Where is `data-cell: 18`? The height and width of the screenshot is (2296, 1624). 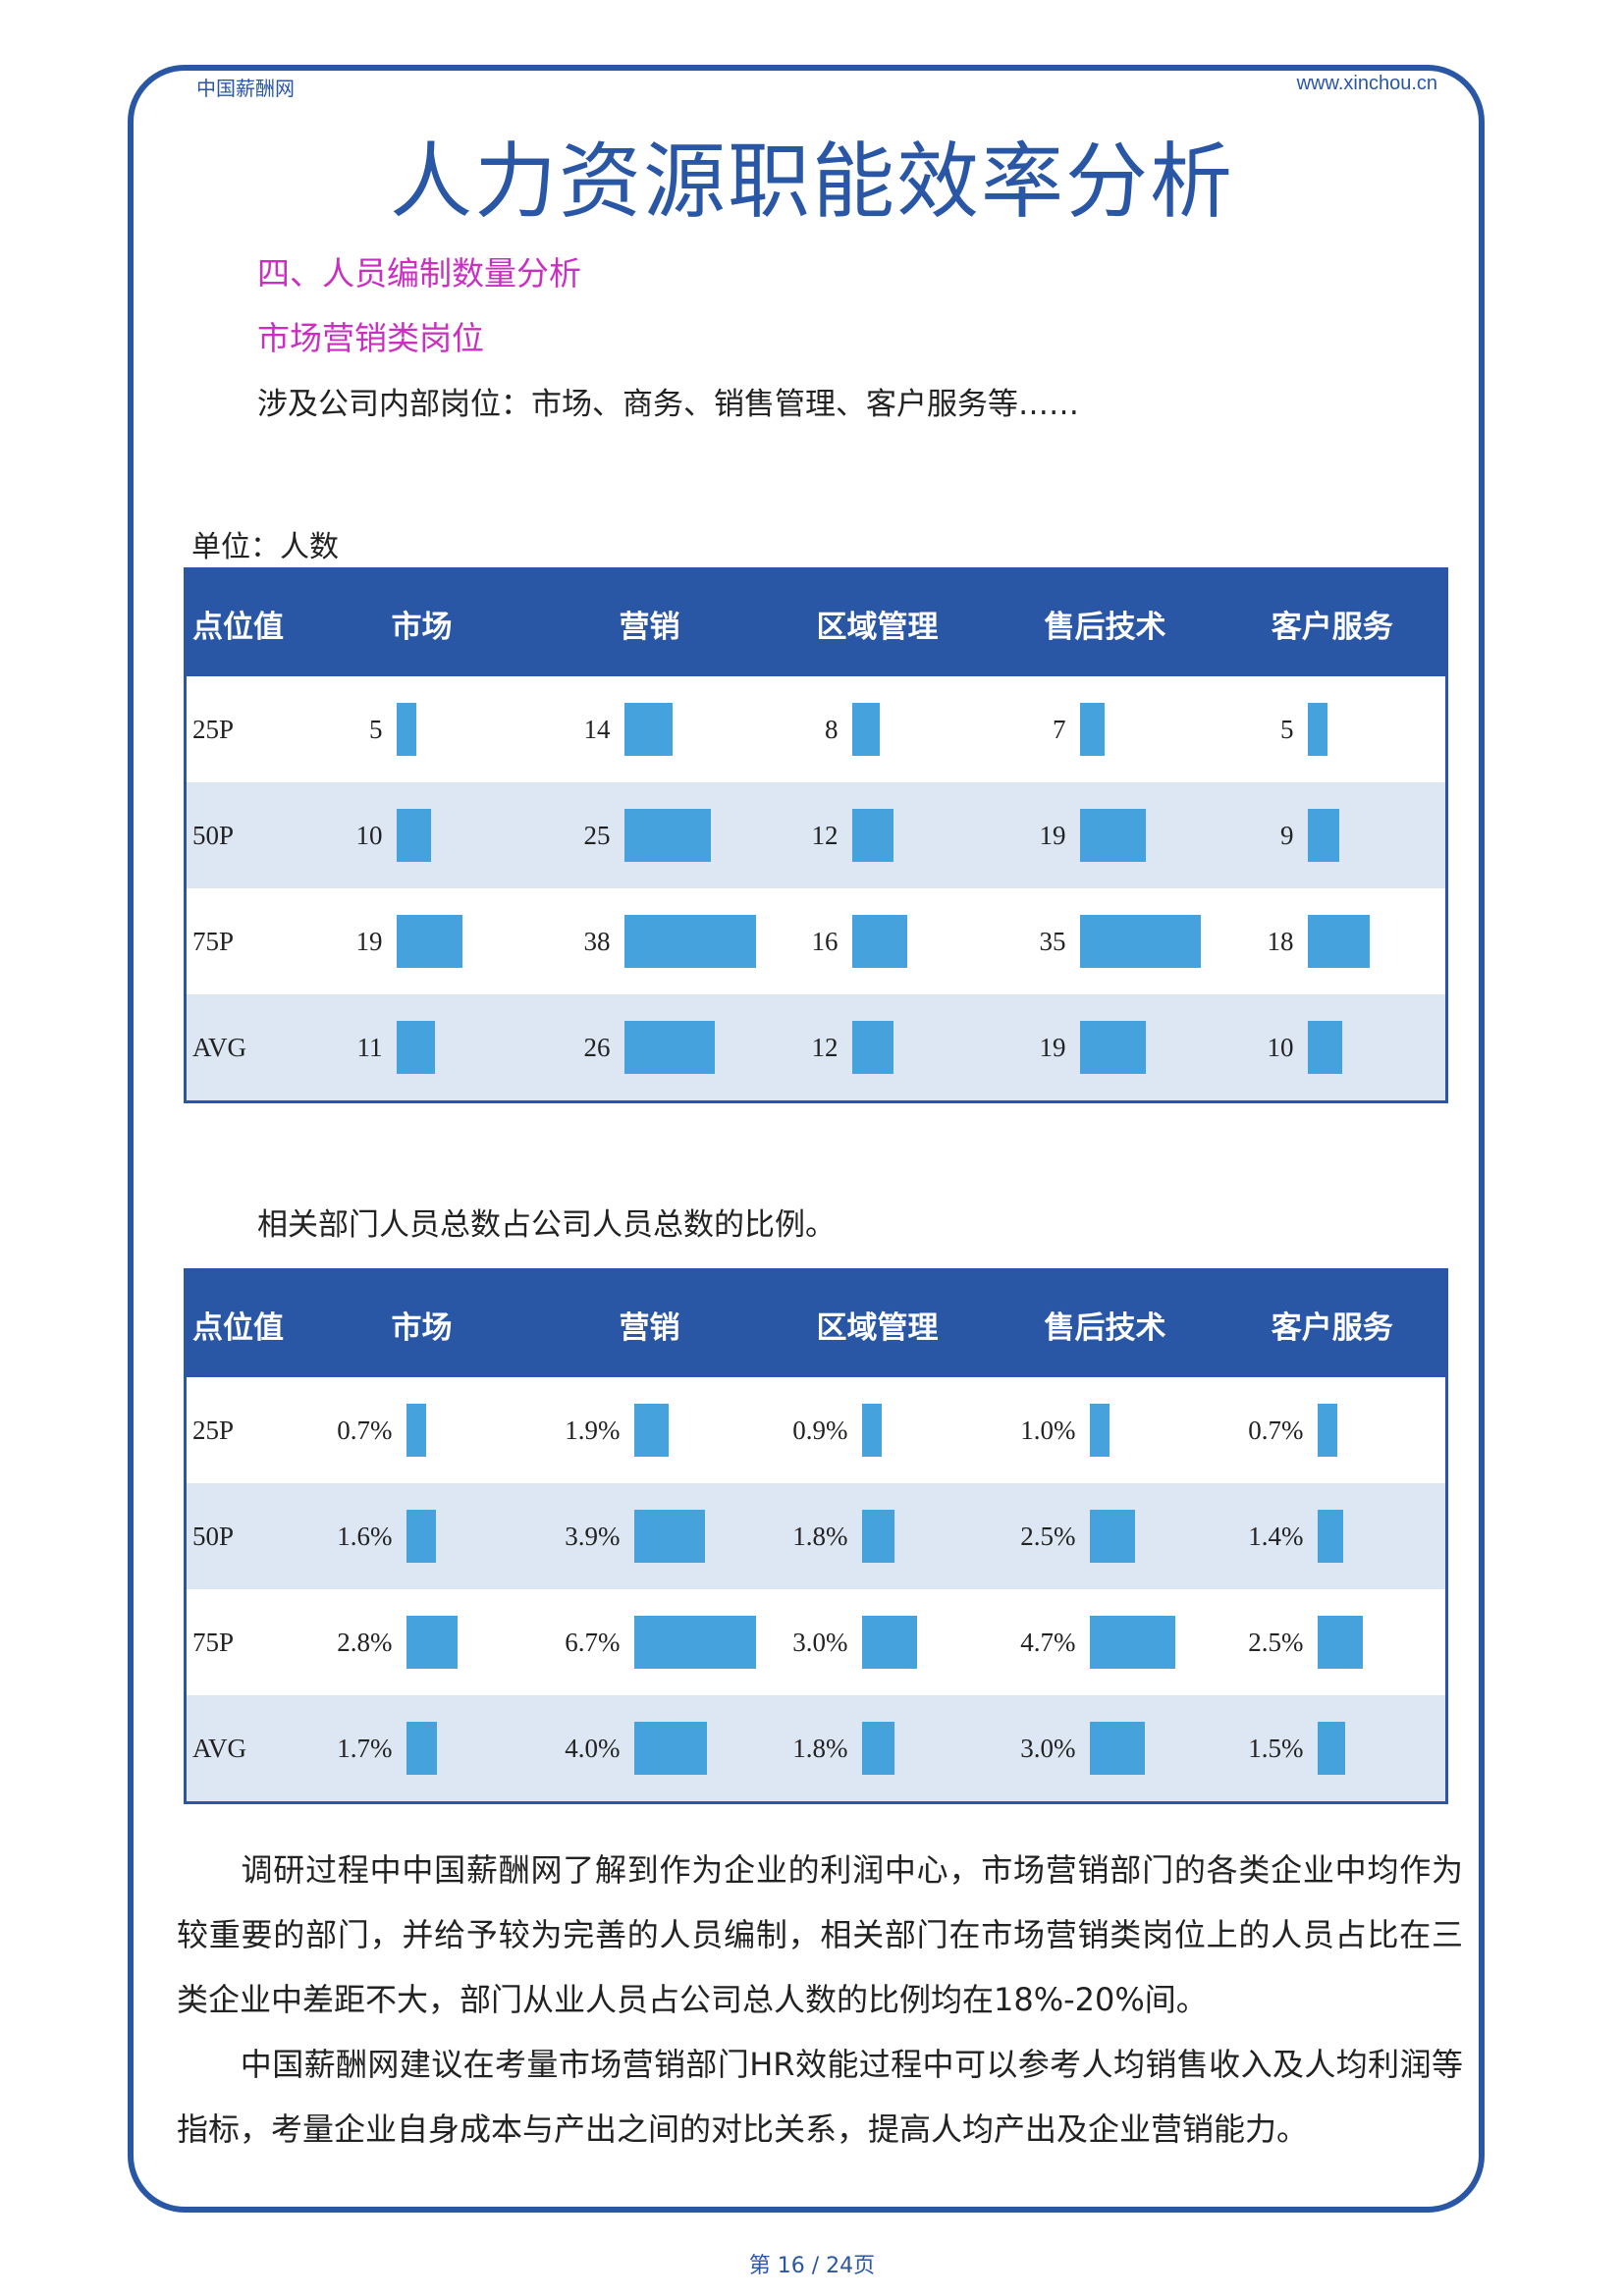
data-cell: 18 is located at coordinates (1333, 941).